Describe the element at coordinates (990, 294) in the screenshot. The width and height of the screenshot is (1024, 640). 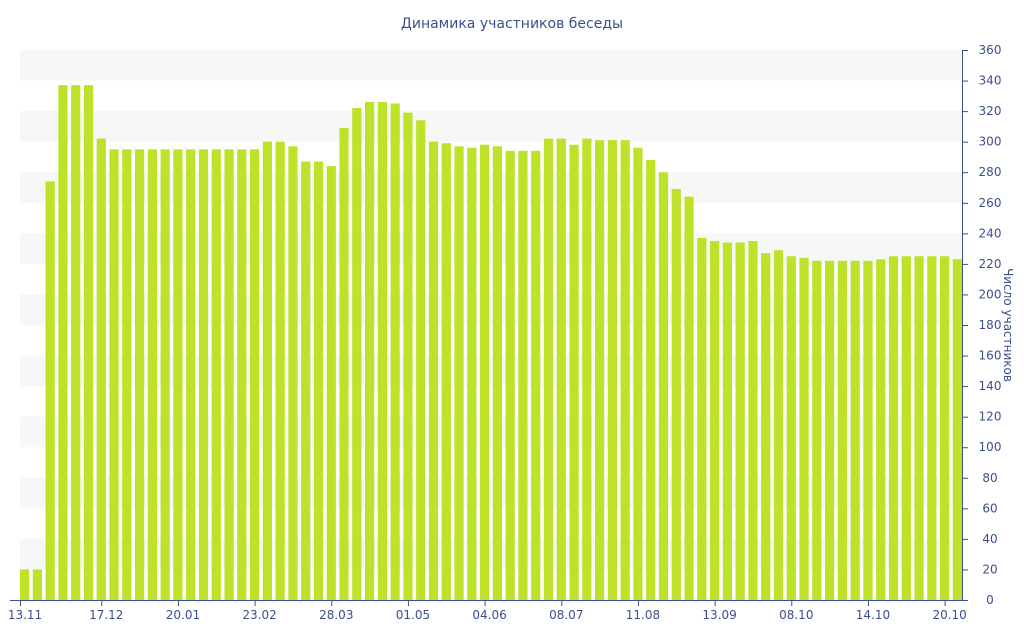
I see `y-tick-label: 200` at that location.